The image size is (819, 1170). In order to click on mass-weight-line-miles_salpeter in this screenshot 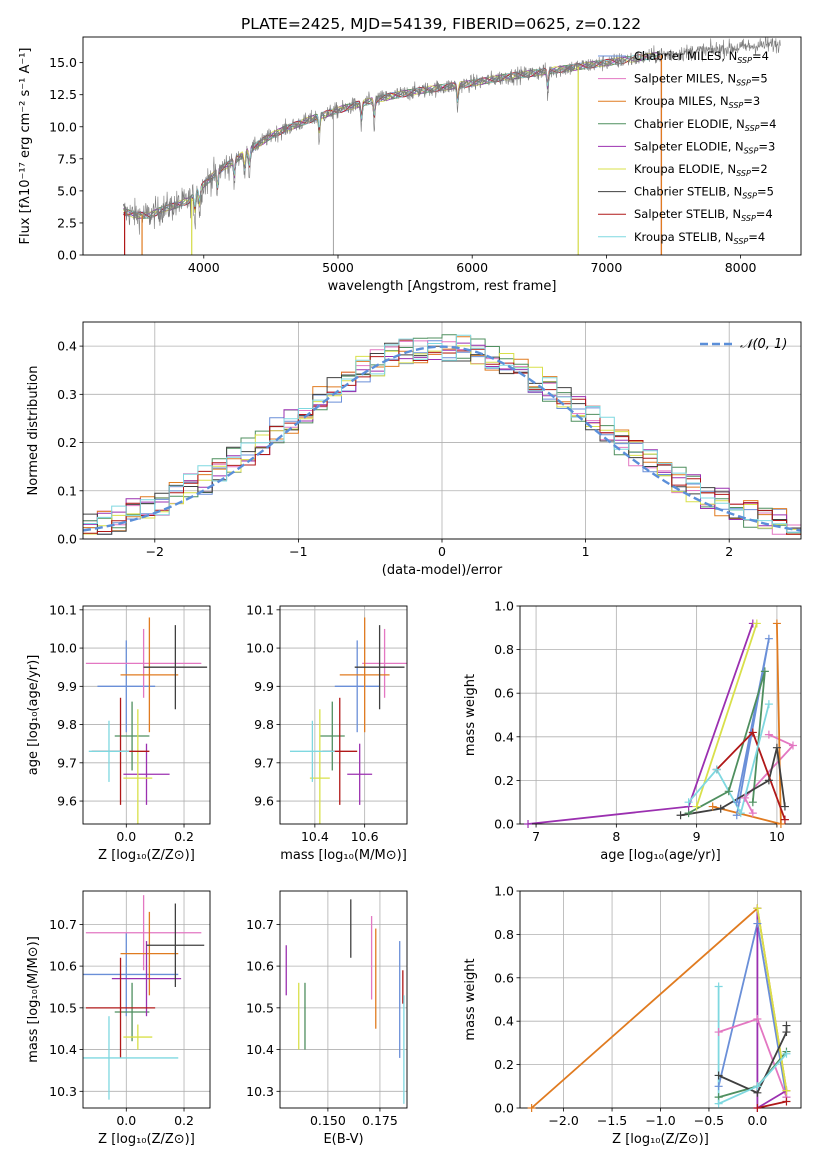, I will do `click(769, 773)`.